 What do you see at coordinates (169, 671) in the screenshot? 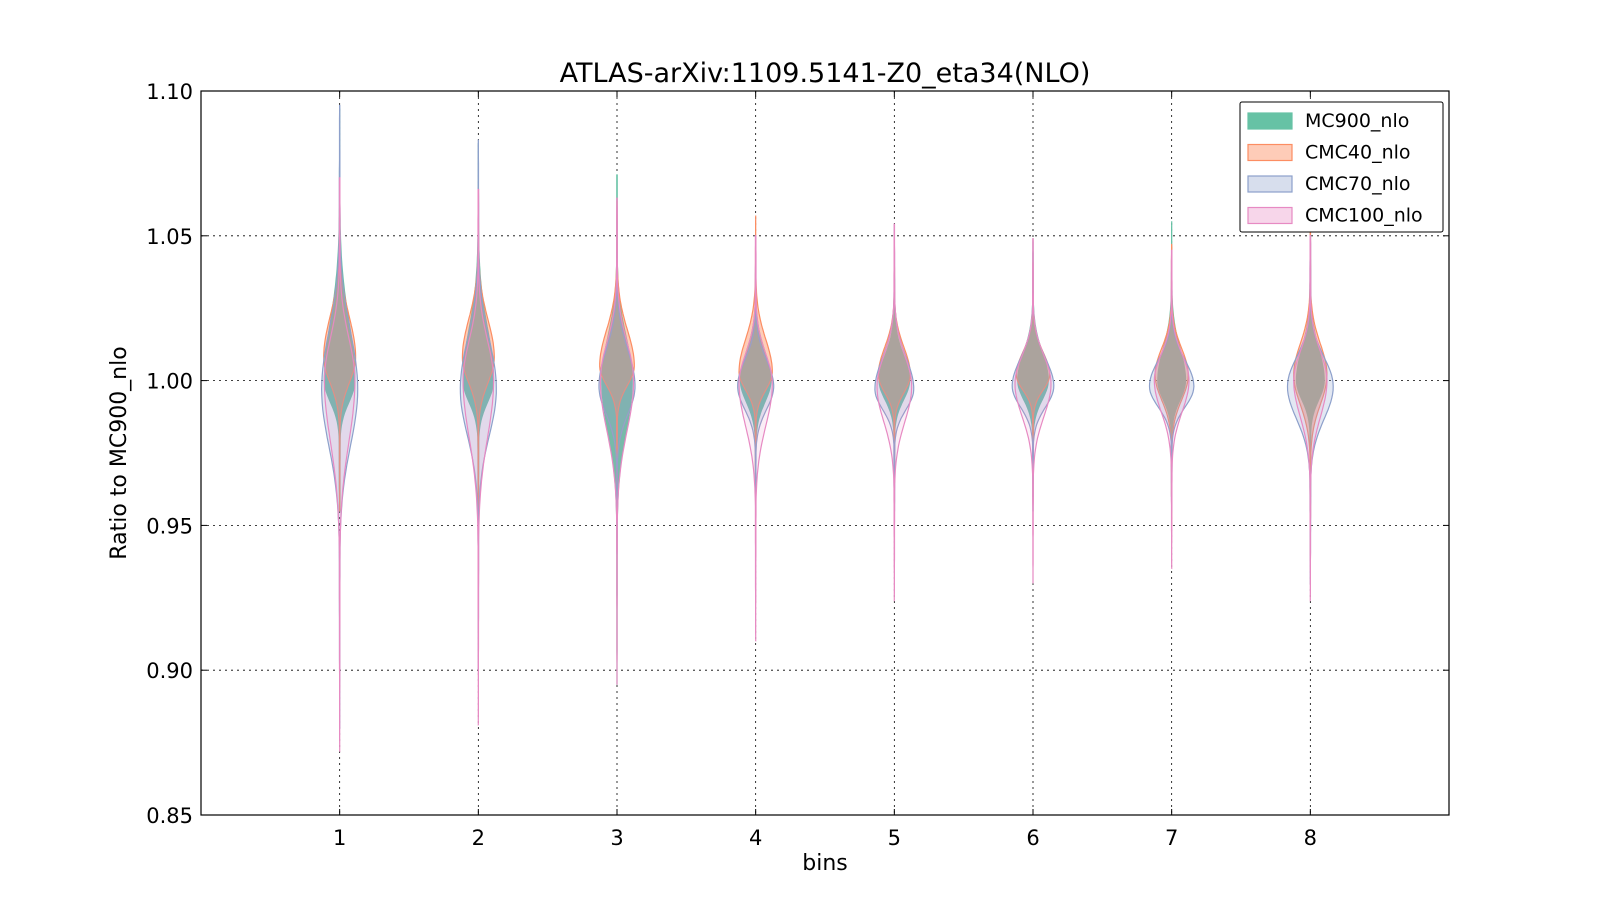
I see `y-tick-label: 0.90` at bounding box center [169, 671].